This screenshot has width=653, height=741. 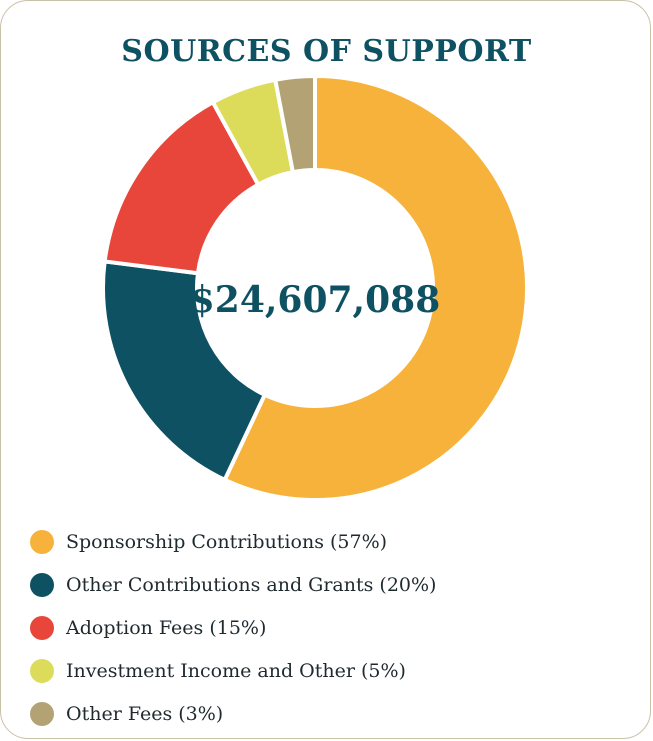 What do you see at coordinates (236, 670) in the screenshot?
I see `legend-label: Investment Income and Other (5%)` at bounding box center [236, 670].